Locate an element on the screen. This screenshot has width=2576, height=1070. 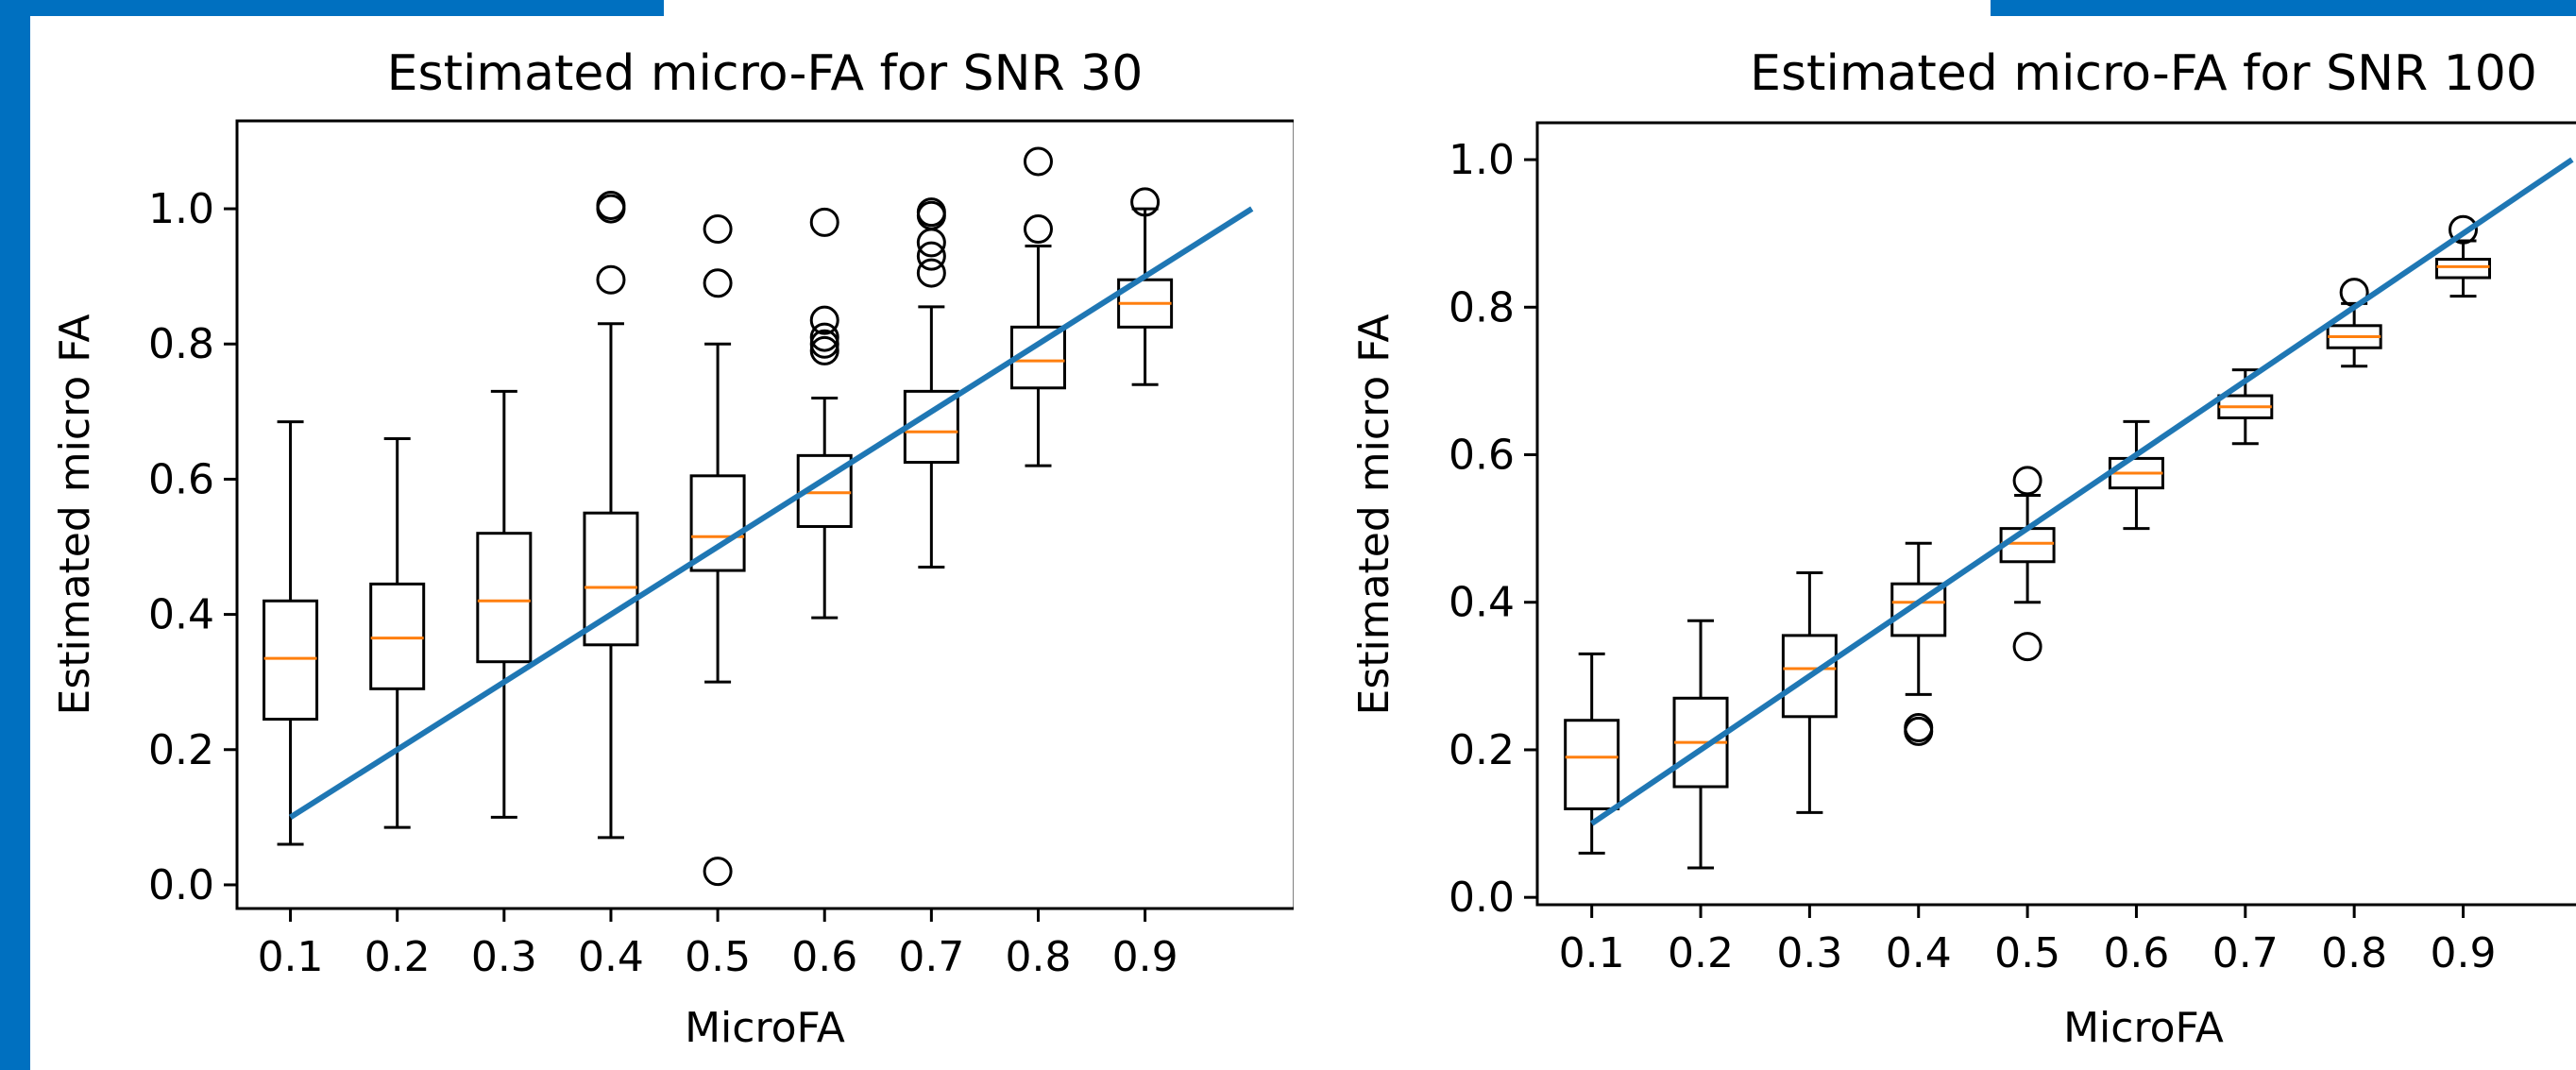
frame-bar-top-right is located at coordinates (2283, 8).